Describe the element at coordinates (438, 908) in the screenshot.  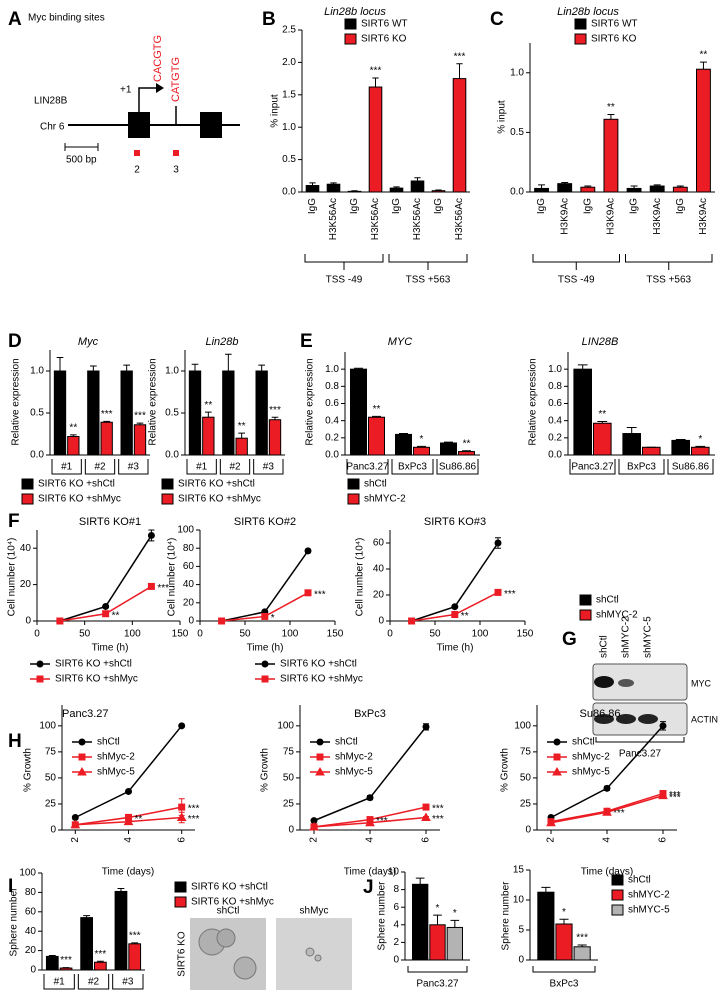
I see `significance: *` at that location.